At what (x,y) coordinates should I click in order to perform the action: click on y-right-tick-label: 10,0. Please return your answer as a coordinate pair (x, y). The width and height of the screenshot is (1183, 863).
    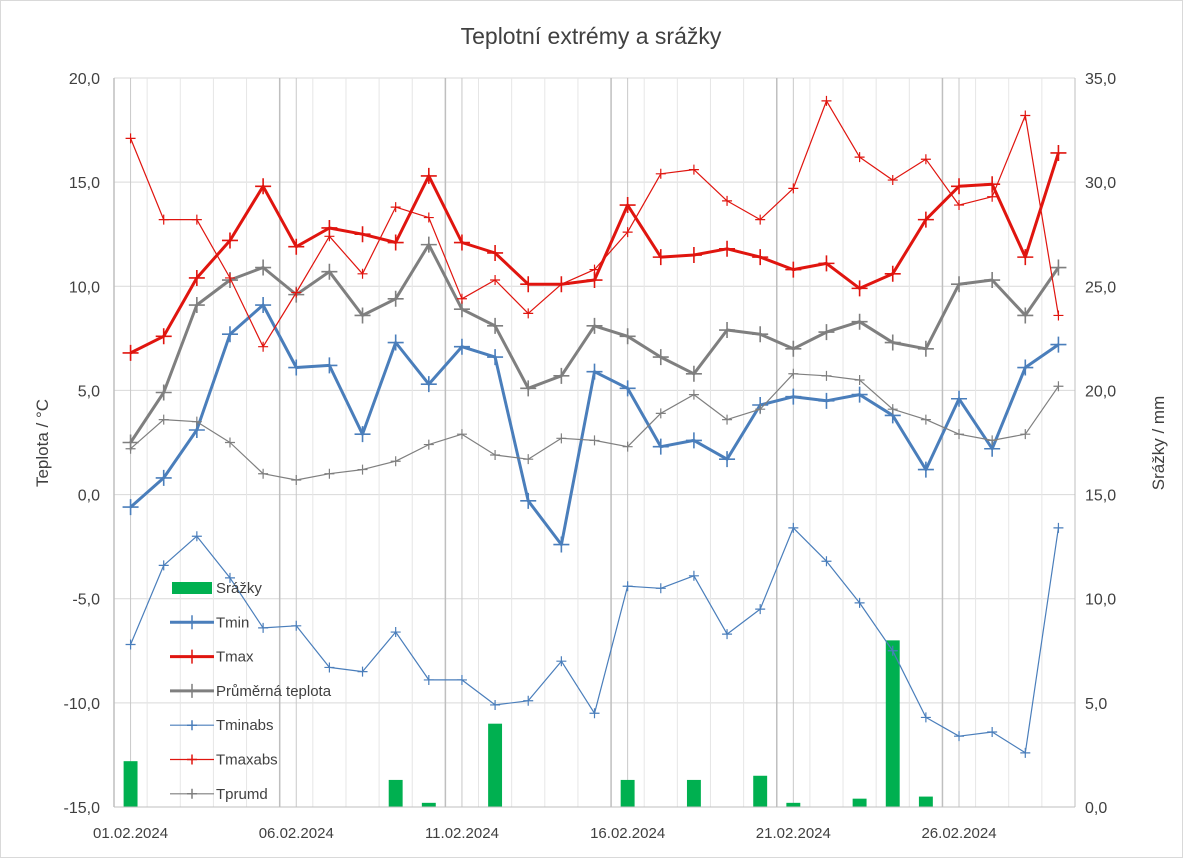
    Looking at the image, I should click on (1100, 600).